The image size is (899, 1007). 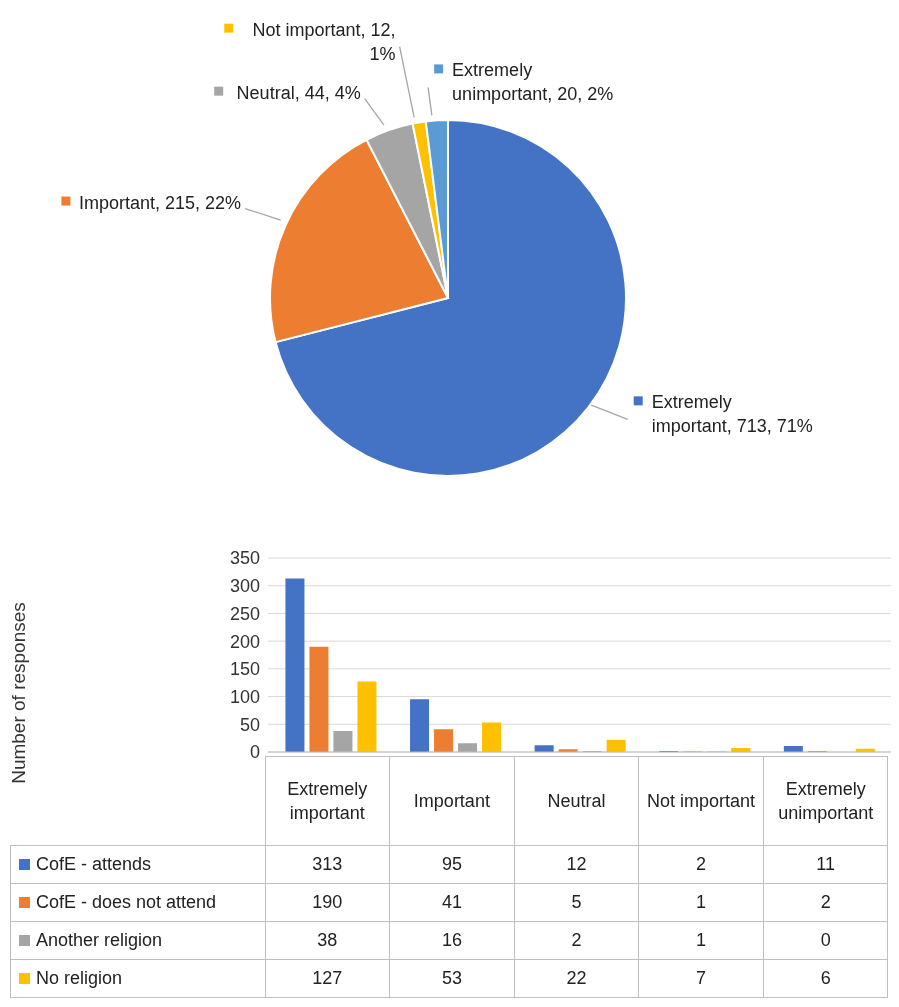 I want to click on legend-label: CofE - attends, so click(x=137, y=864).